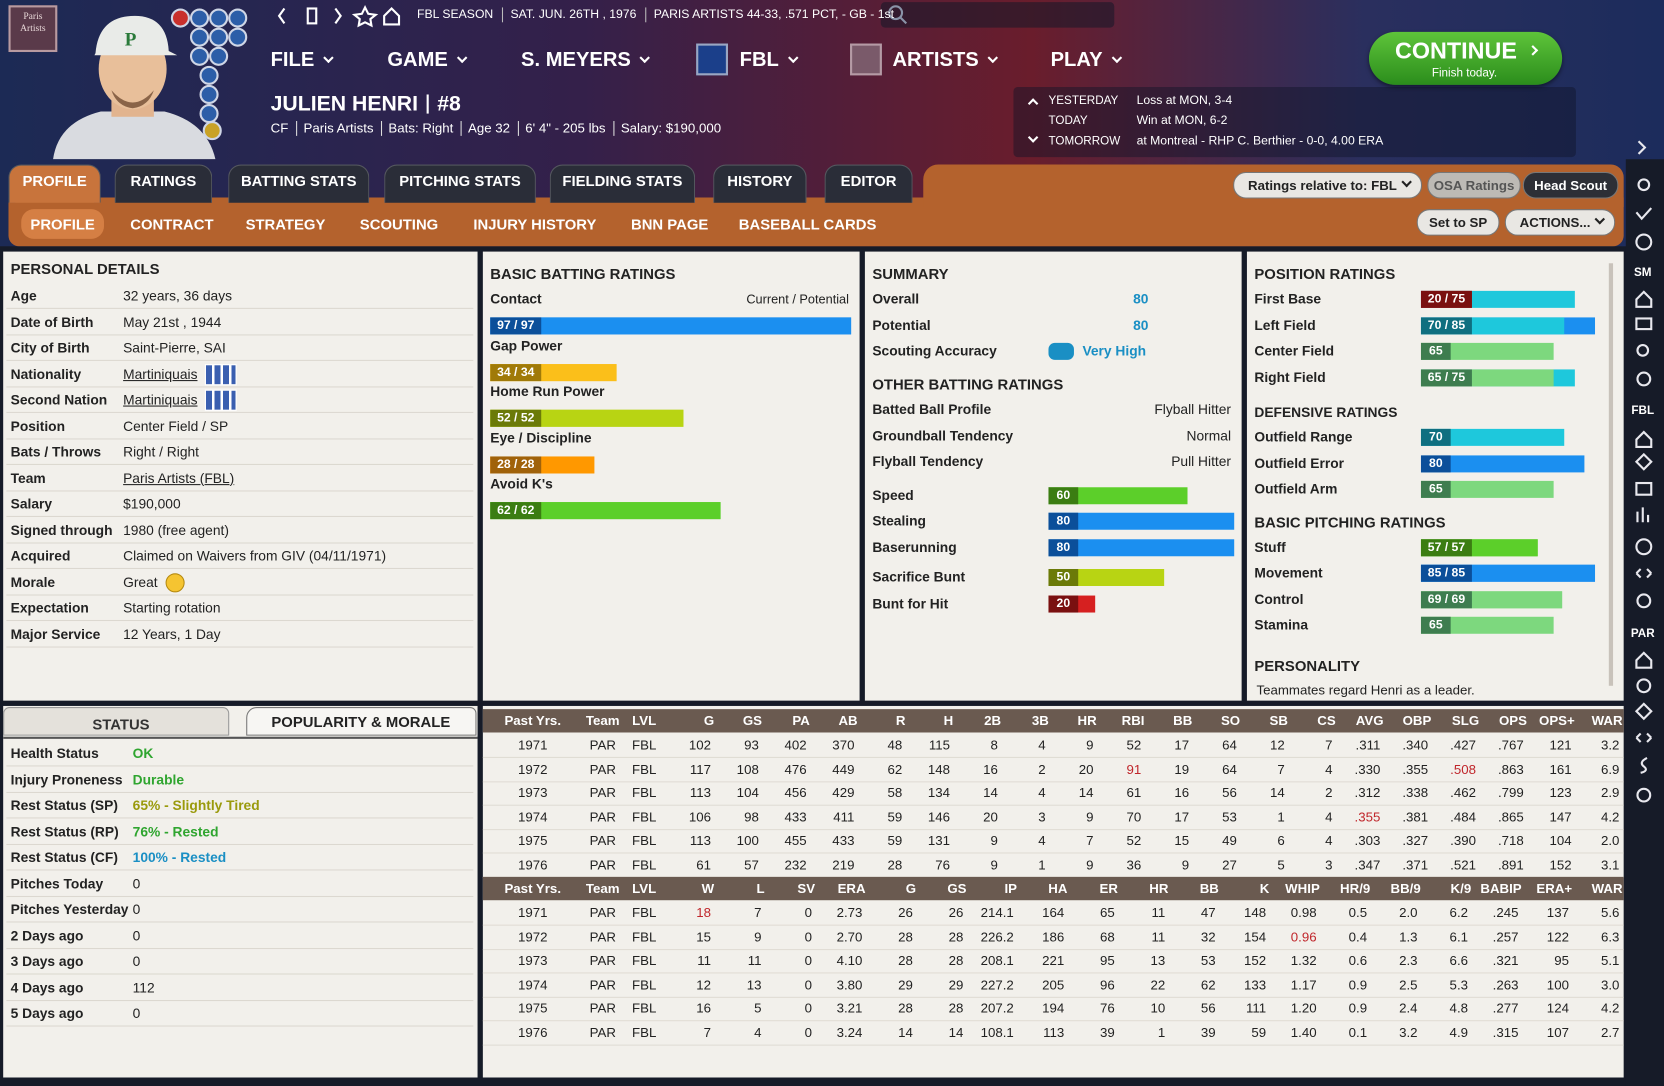 This screenshot has width=1664, height=1086. I want to click on subtab-label: SCOUTING, so click(399, 224).